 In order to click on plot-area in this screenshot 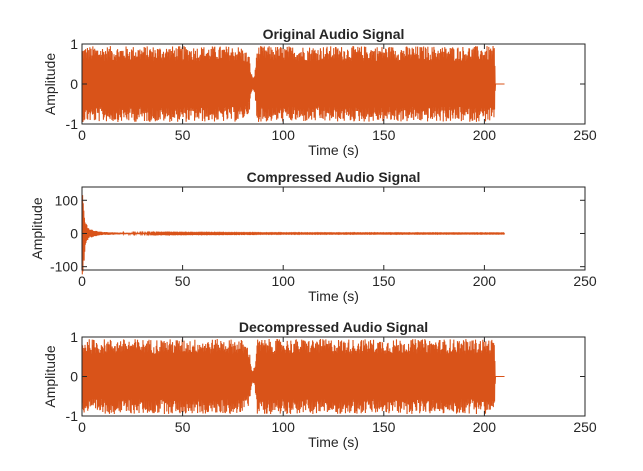, I will do `click(333, 228)`.